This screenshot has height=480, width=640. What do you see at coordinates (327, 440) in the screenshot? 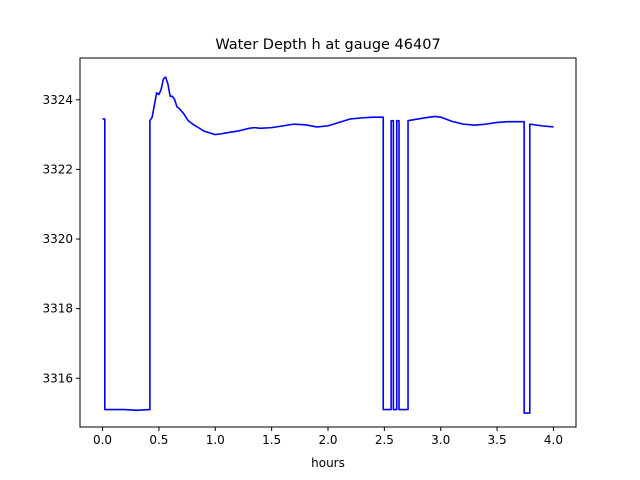
I see `x-tick-label: 2.0` at bounding box center [327, 440].